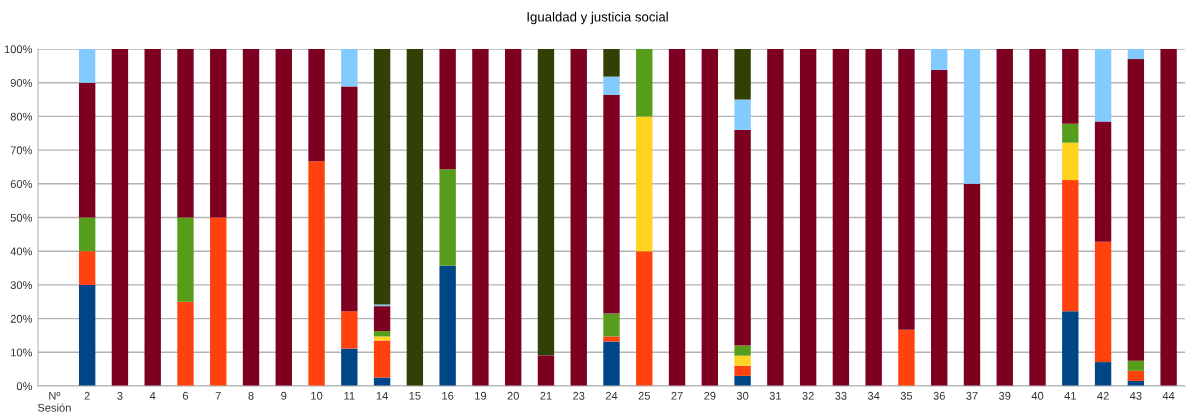 This screenshot has width=1195, height=417. I want to click on x-tick-label: 34, so click(873, 395).